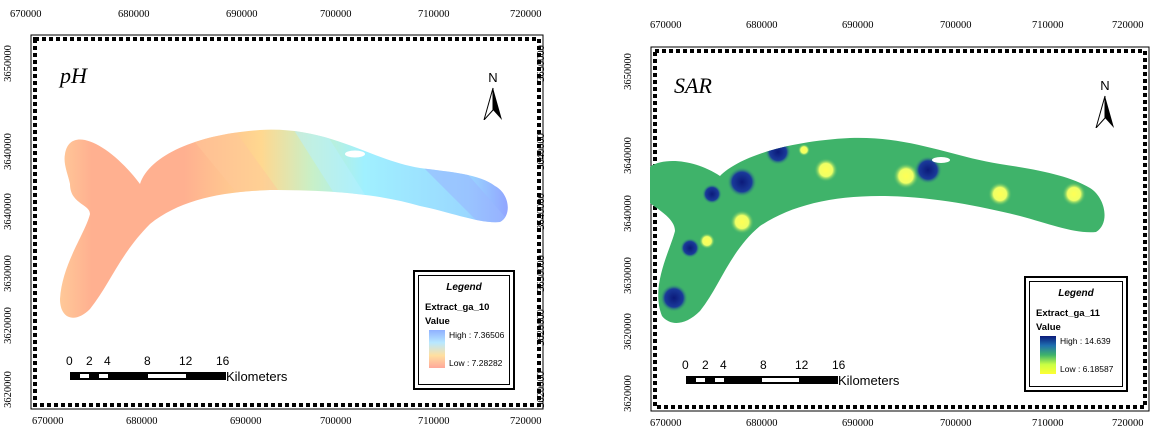 The image size is (1156, 432). I want to click on map-title: pH, so click(73, 75).